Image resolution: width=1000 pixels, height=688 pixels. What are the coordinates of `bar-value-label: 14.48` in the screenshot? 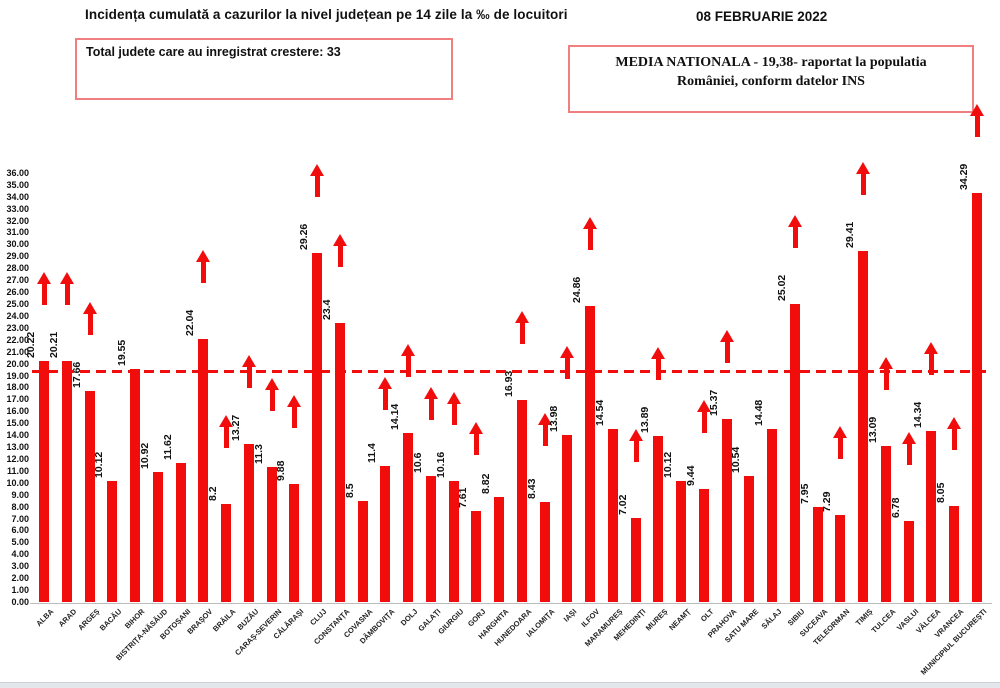 It's located at (759, 413).